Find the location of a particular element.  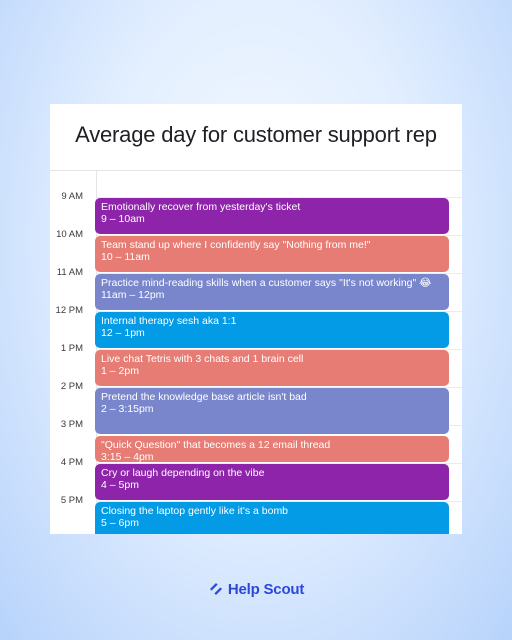

brand-logo: Help Scout is located at coordinates (256, 589).